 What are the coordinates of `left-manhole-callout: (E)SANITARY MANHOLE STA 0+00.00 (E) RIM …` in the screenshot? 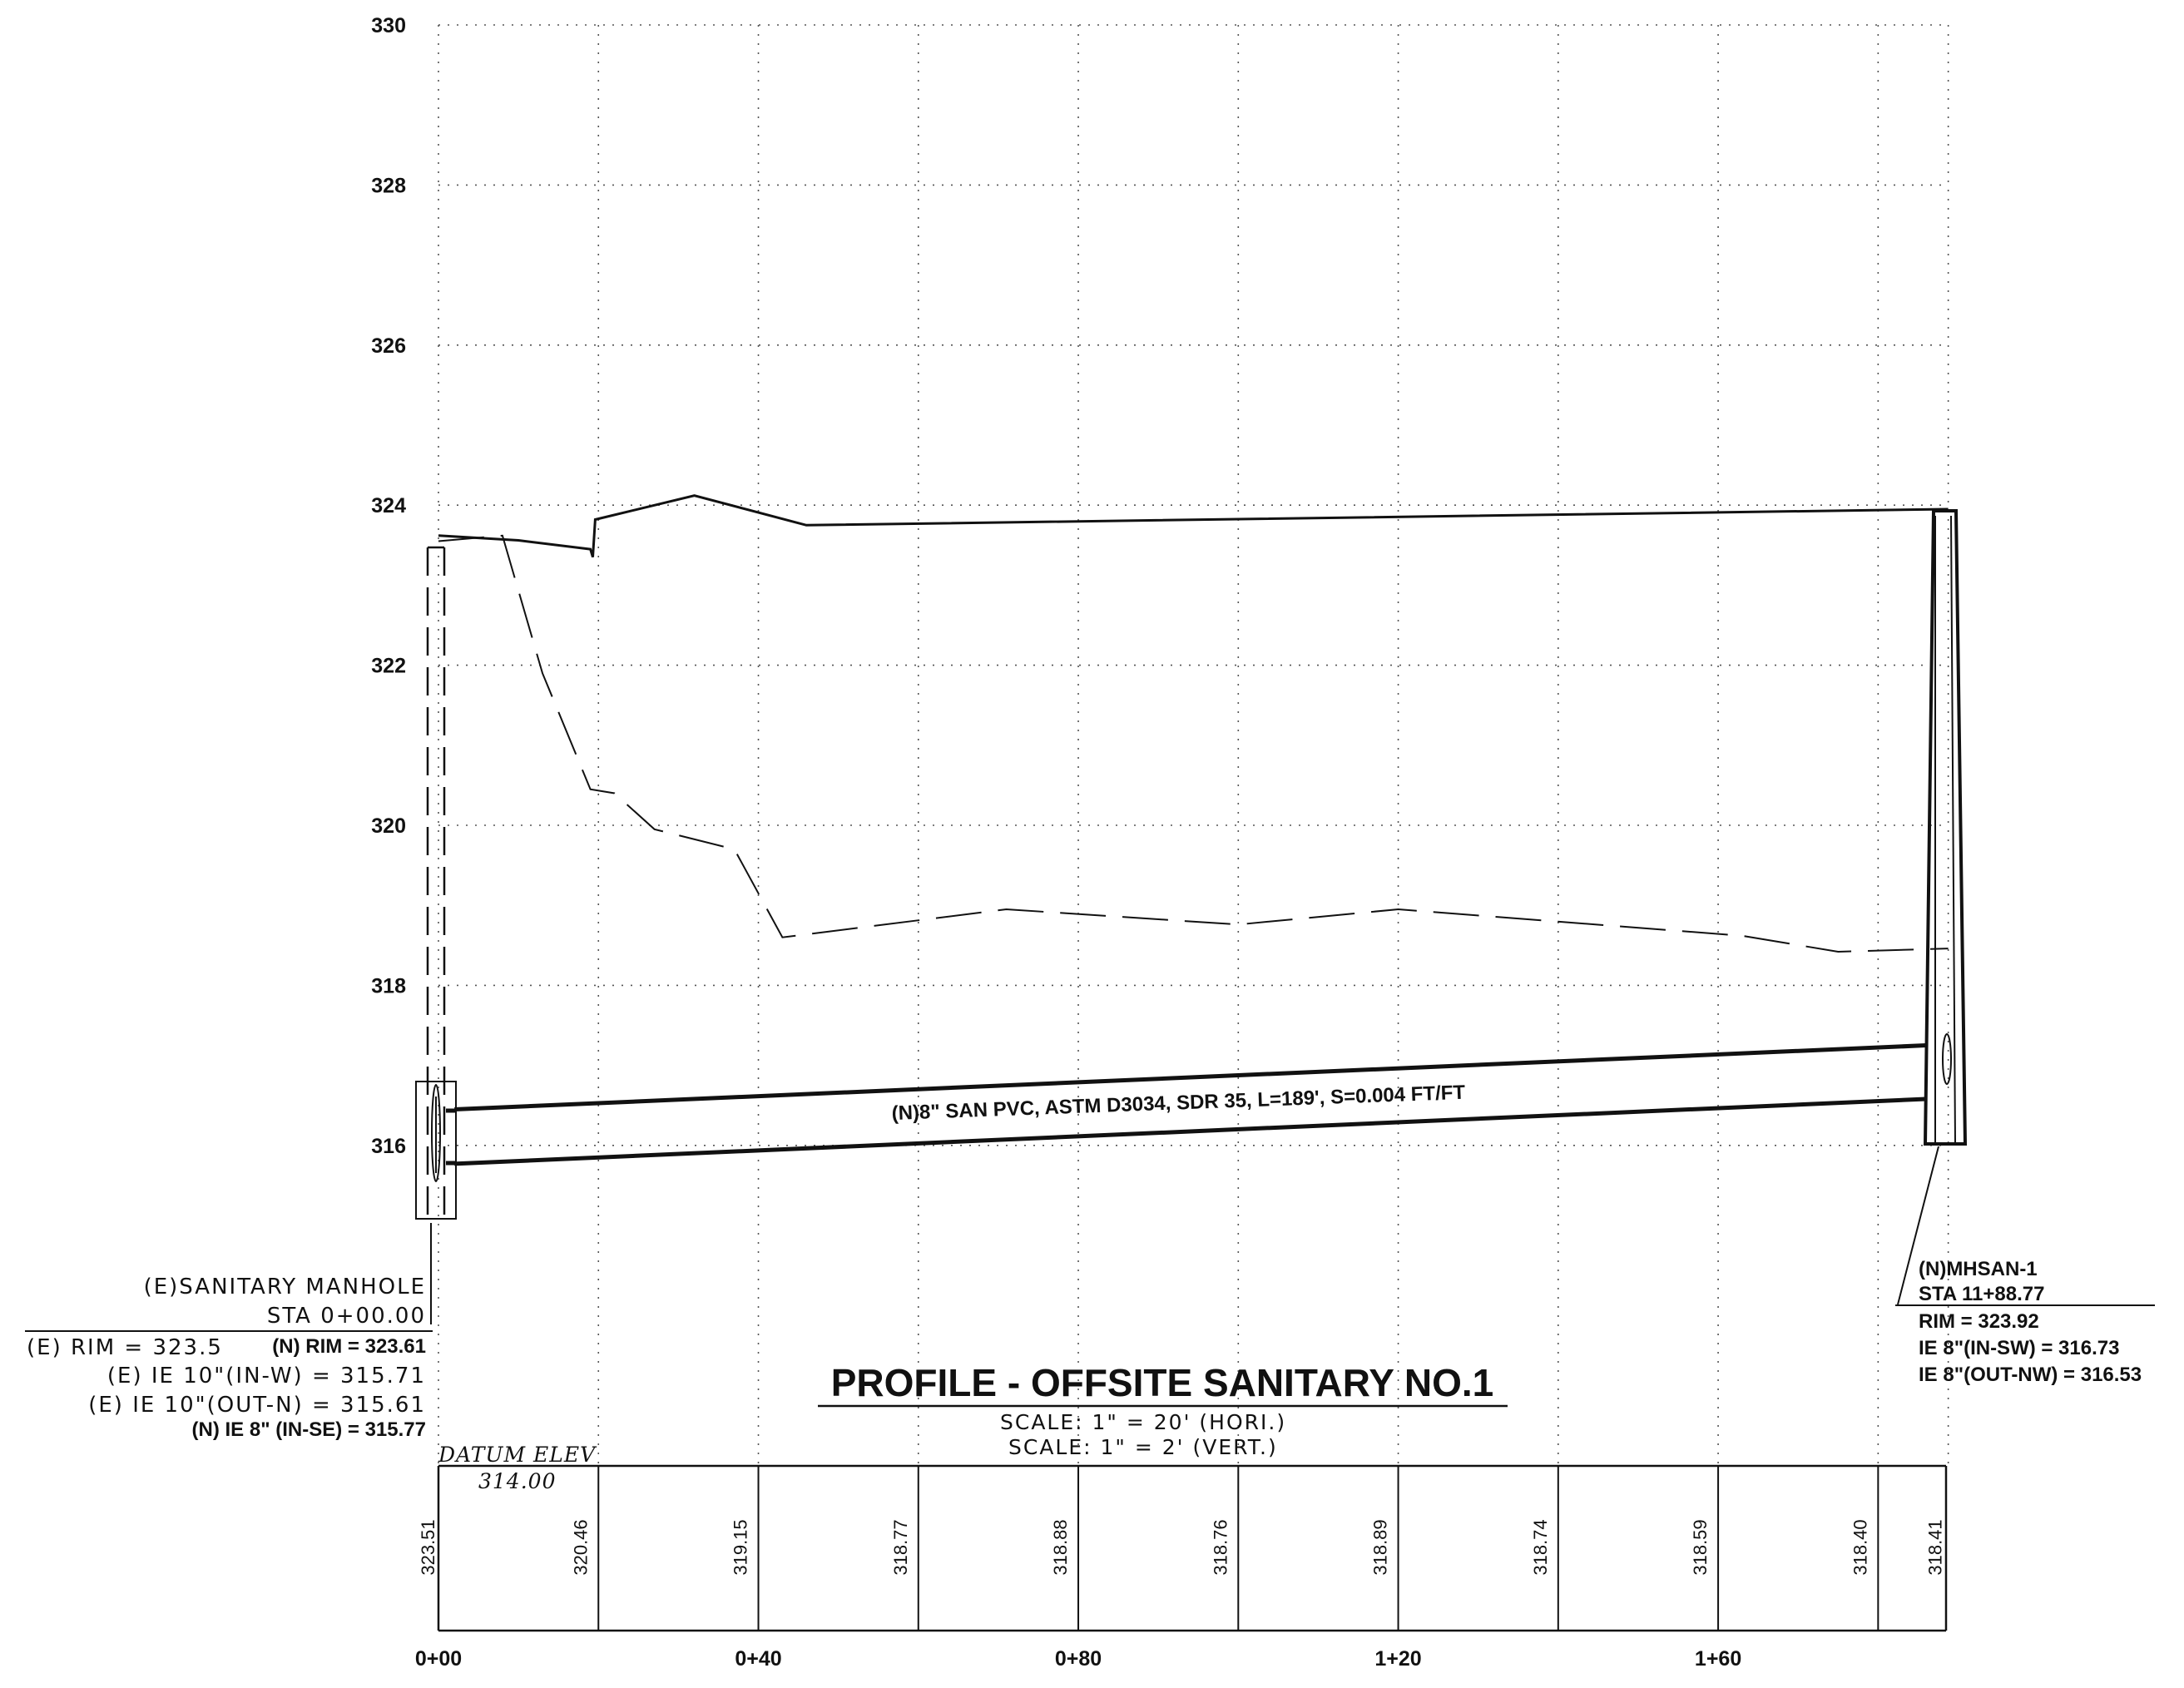 It's located at (226, 1358).